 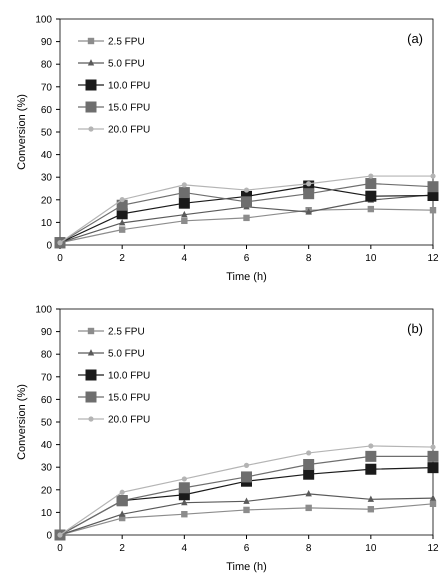 I want to click on text: (a), so click(x=415, y=38).